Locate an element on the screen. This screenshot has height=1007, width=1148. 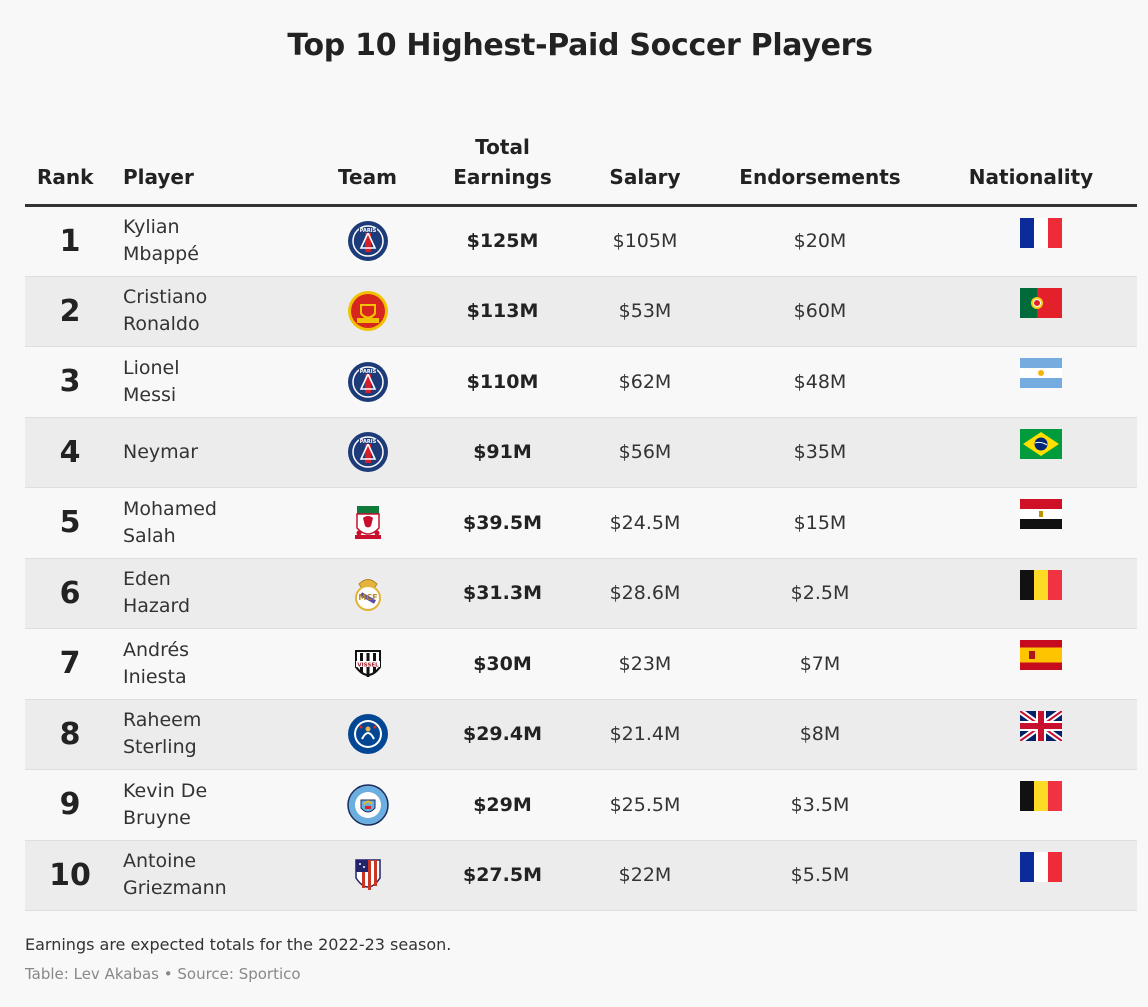
salary-cell: $21.4M is located at coordinates (645, 734).